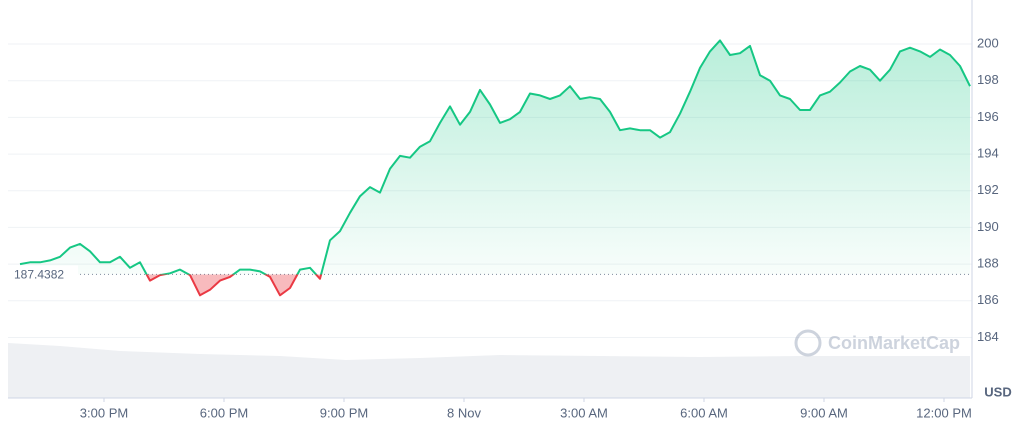  Describe the element at coordinates (988, 42) in the screenshot. I see `y-tick-label: 200` at that location.